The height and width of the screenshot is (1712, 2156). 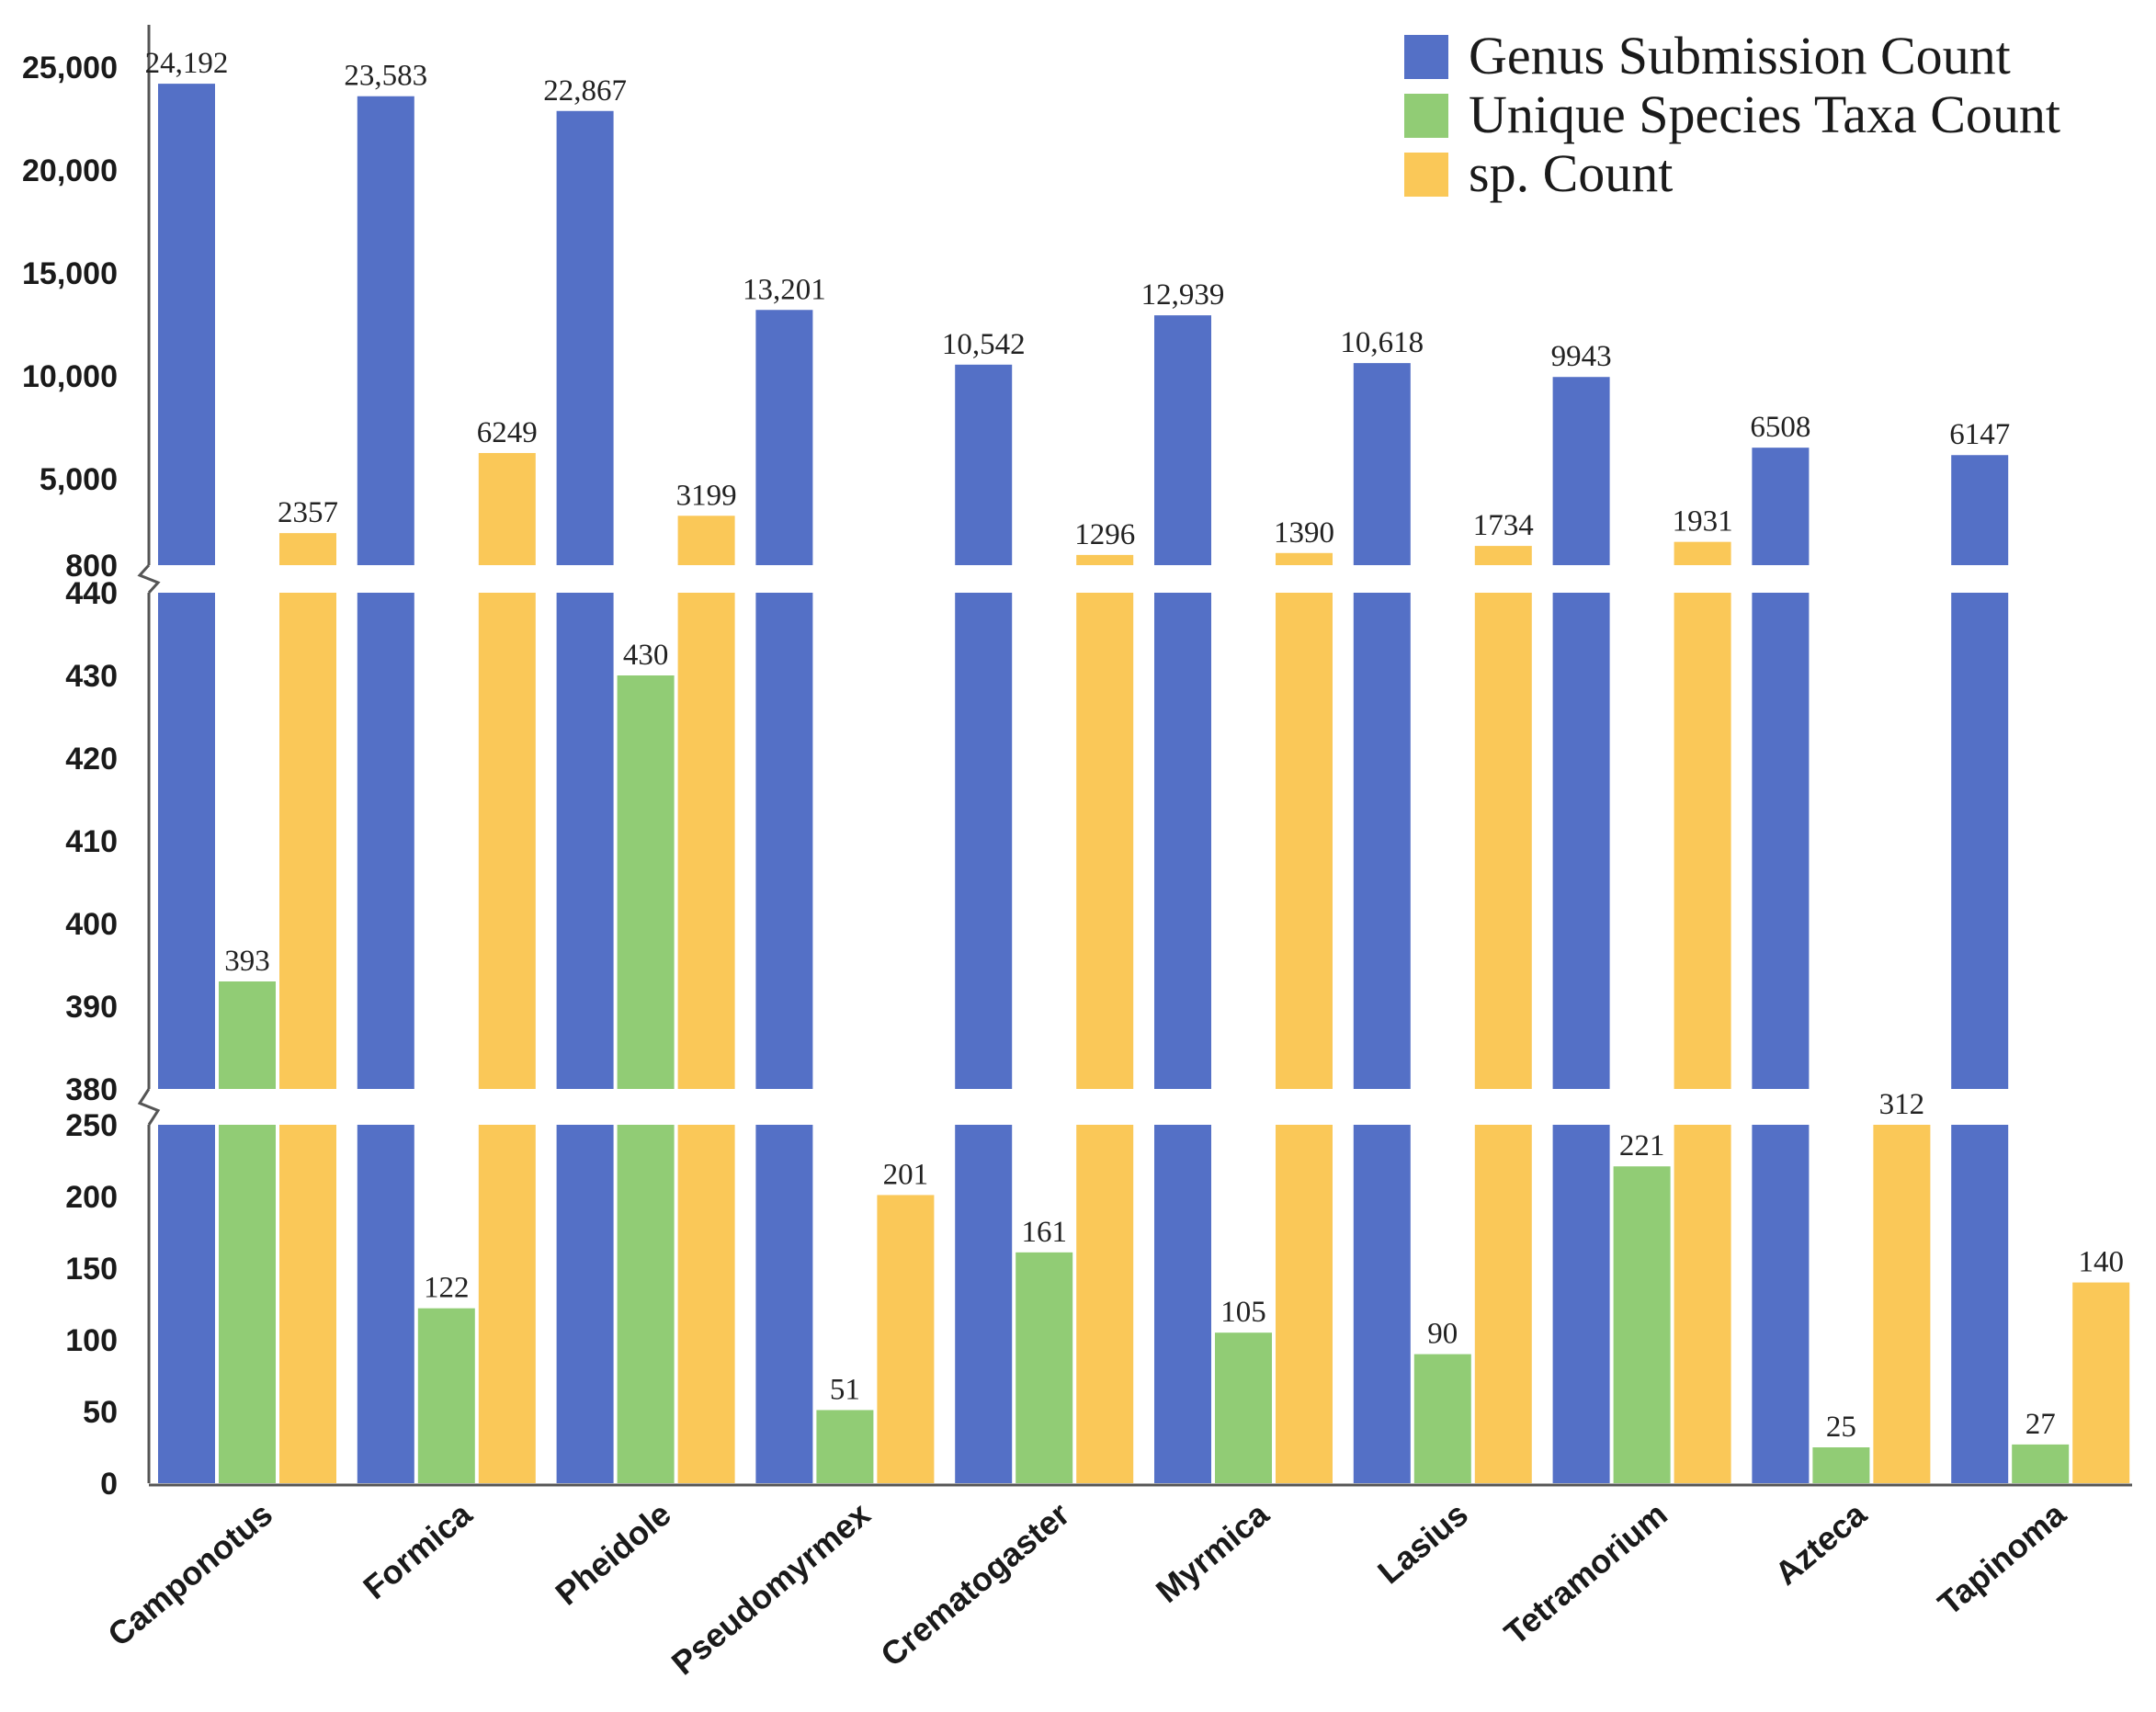 What do you see at coordinates (1740, 55) in the screenshot?
I see `legend-label-0: Genus Submission Count` at bounding box center [1740, 55].